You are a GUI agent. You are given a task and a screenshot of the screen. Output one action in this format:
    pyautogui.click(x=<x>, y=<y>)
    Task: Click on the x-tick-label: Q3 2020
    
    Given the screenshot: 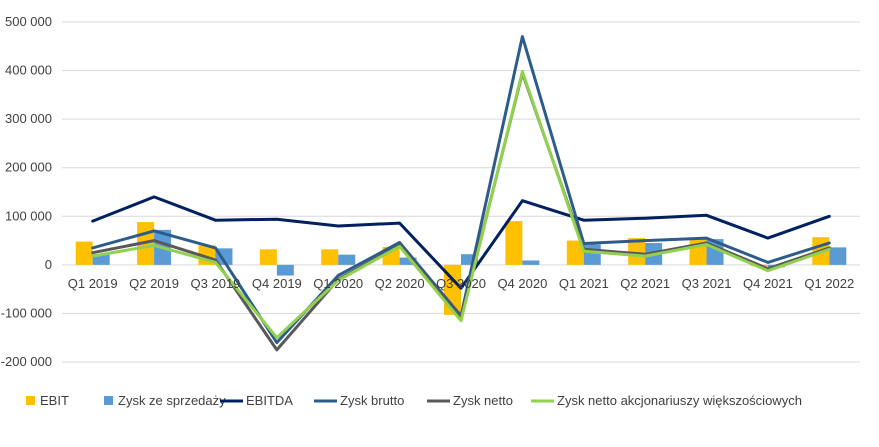 What is the action you would take?
    pyautogui.click(x=461, y=283)
    